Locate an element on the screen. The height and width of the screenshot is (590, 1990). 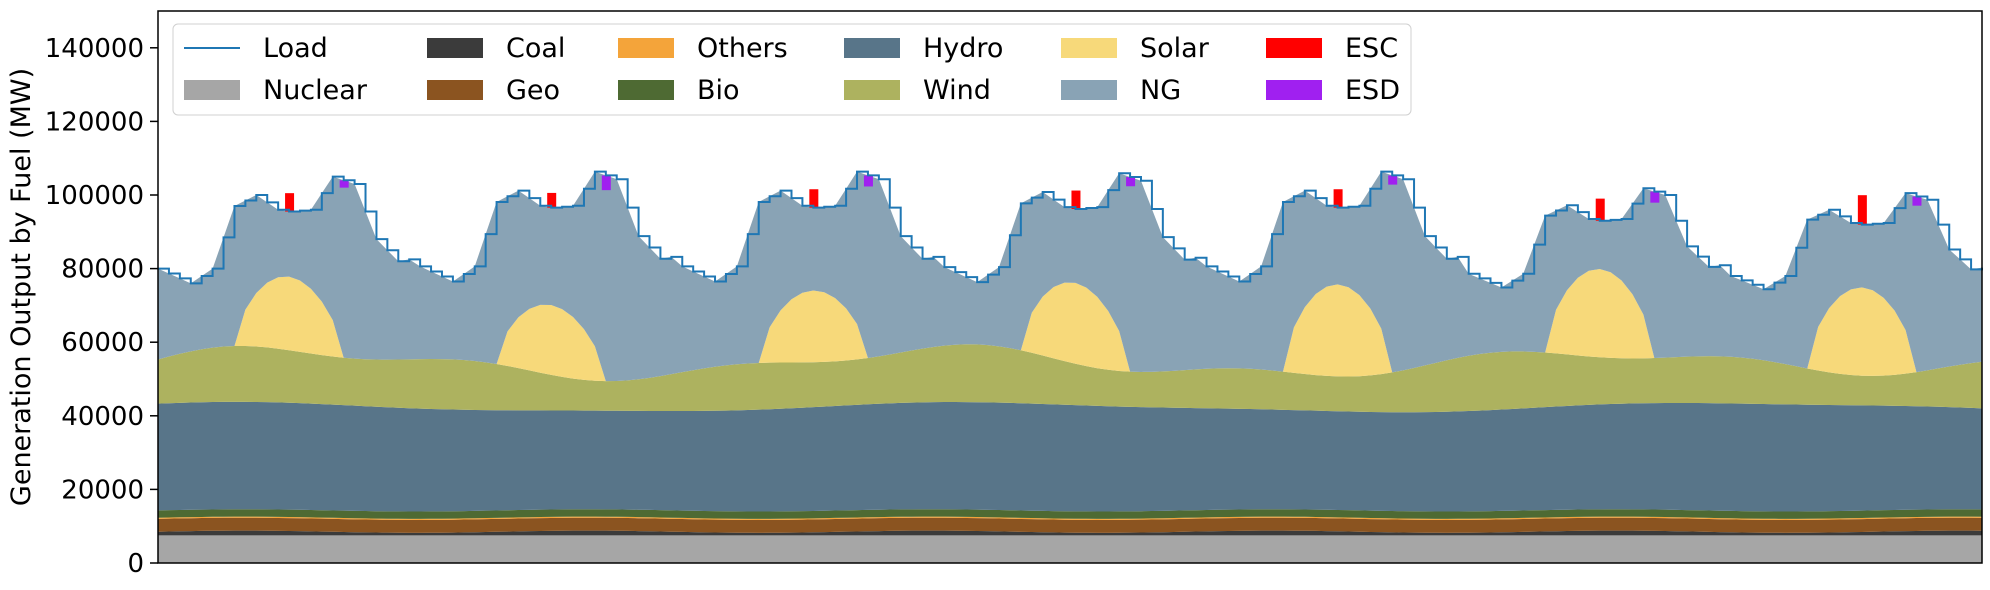
legend-swatch-coal is located at coordinates (455, 48).